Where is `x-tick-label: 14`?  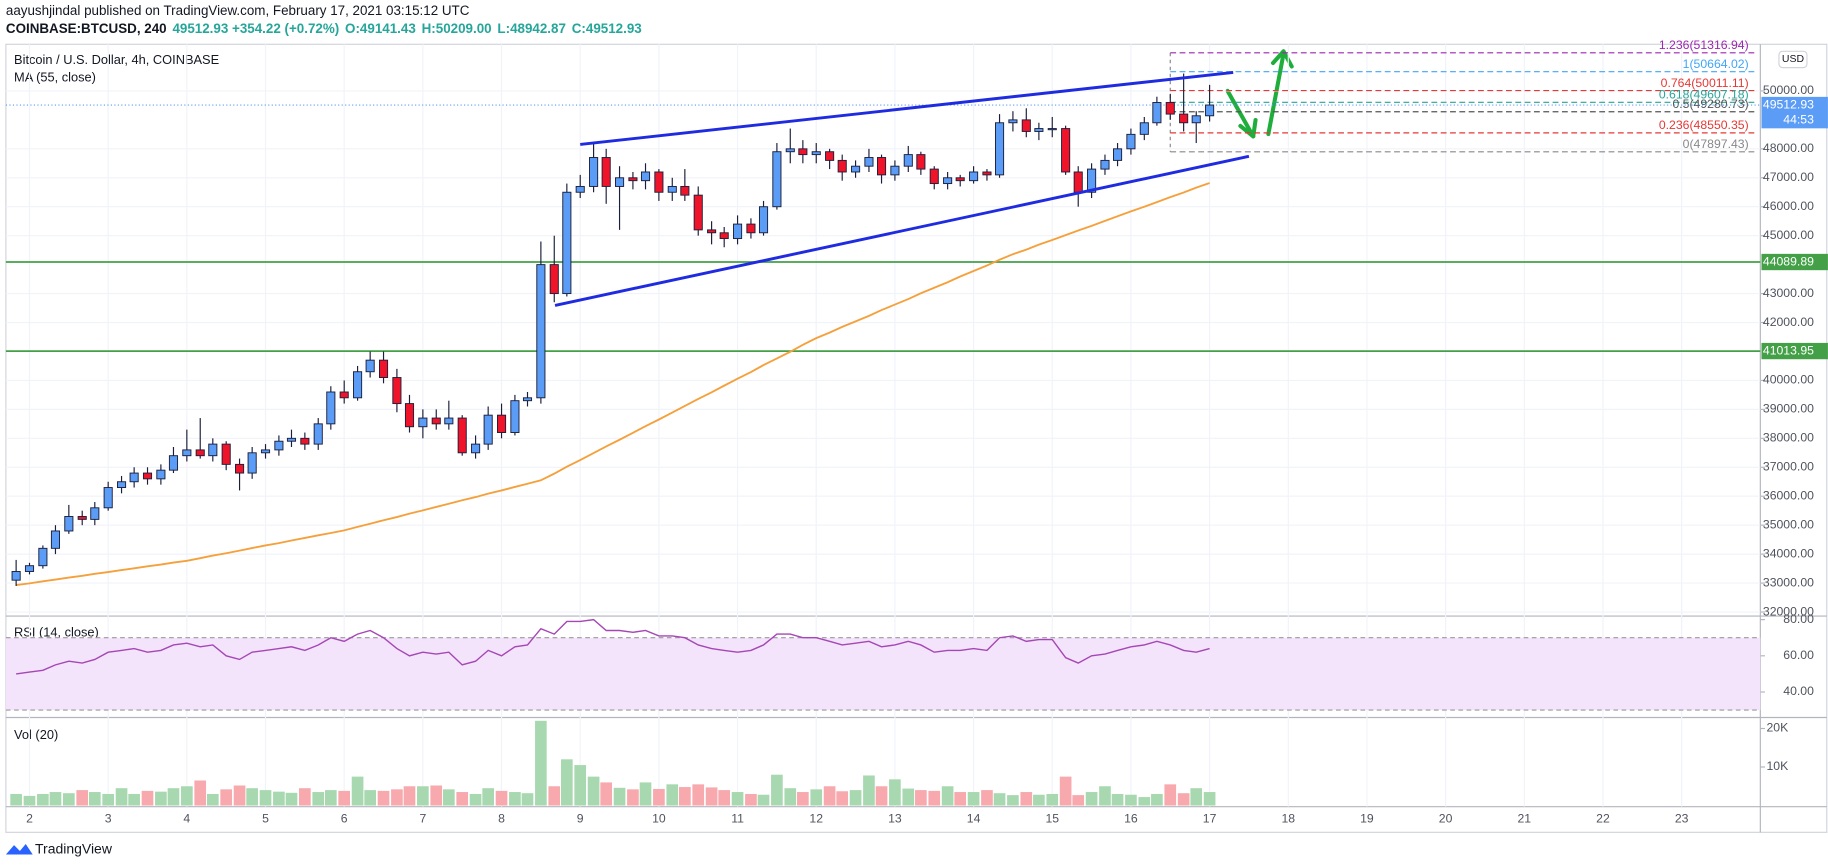 x-tick-label: 14 is located at coordinates (974, 819).